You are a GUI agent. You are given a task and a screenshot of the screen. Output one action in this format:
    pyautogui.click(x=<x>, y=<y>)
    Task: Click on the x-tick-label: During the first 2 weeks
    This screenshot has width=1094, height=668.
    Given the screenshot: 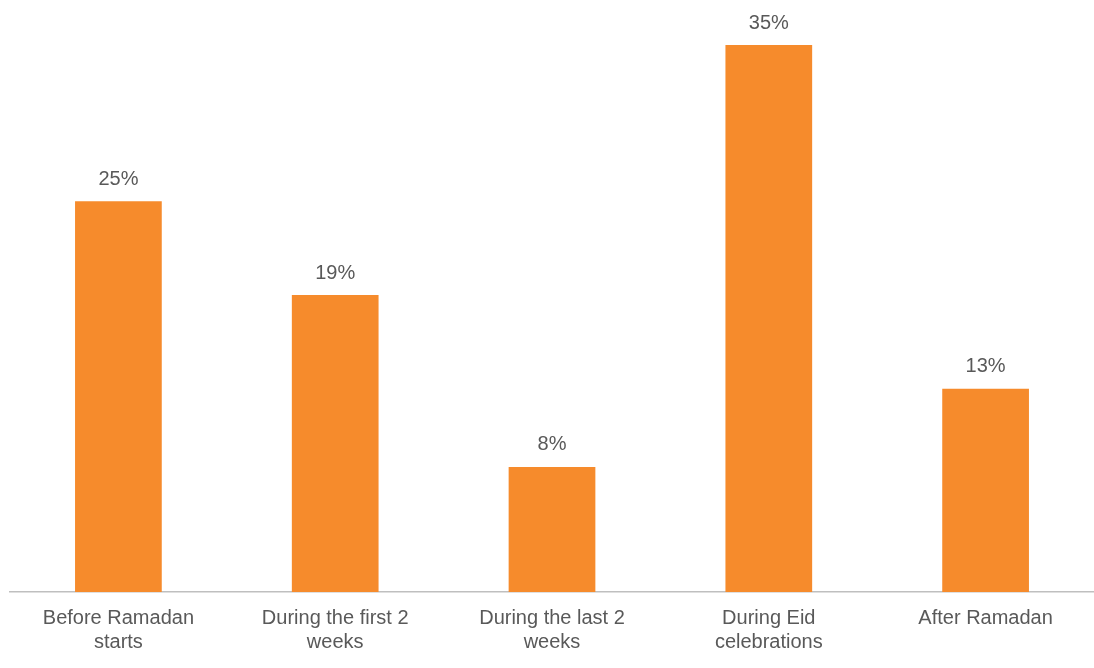 What is the action you would take?
    pyautogui.click(x=335, y=628)
    